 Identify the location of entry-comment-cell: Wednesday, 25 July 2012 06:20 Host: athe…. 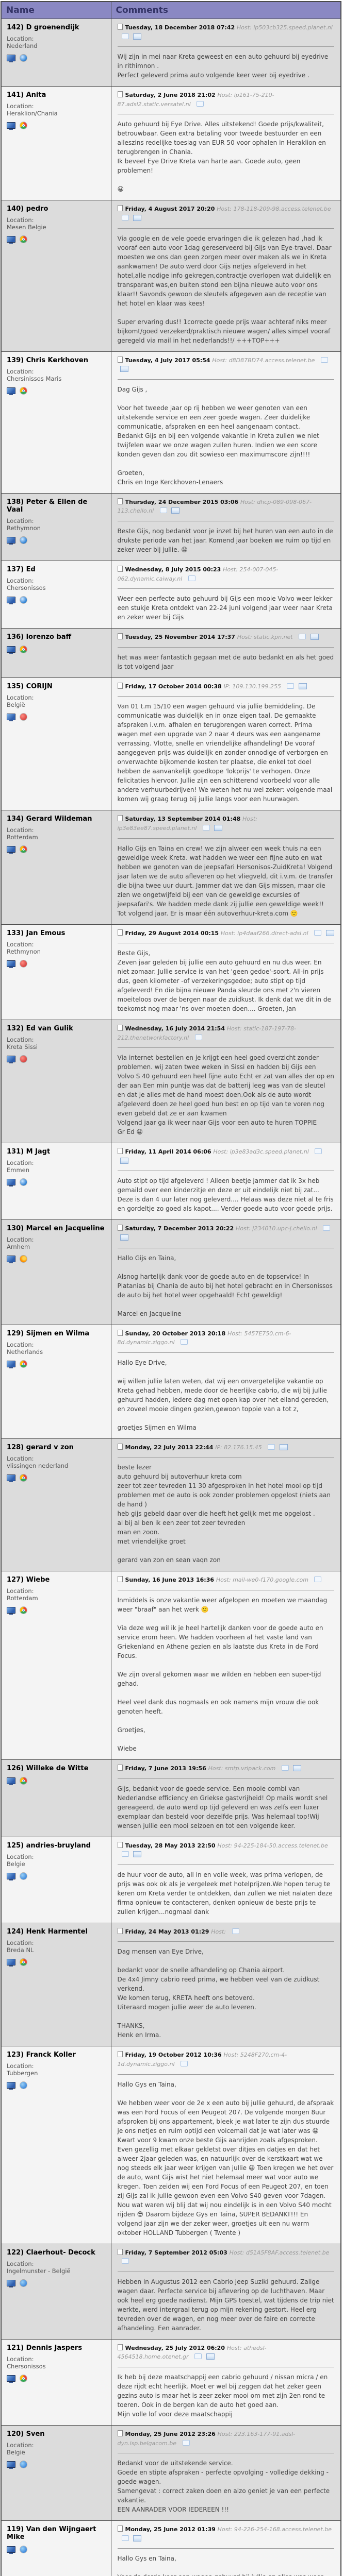
(226, 2382).